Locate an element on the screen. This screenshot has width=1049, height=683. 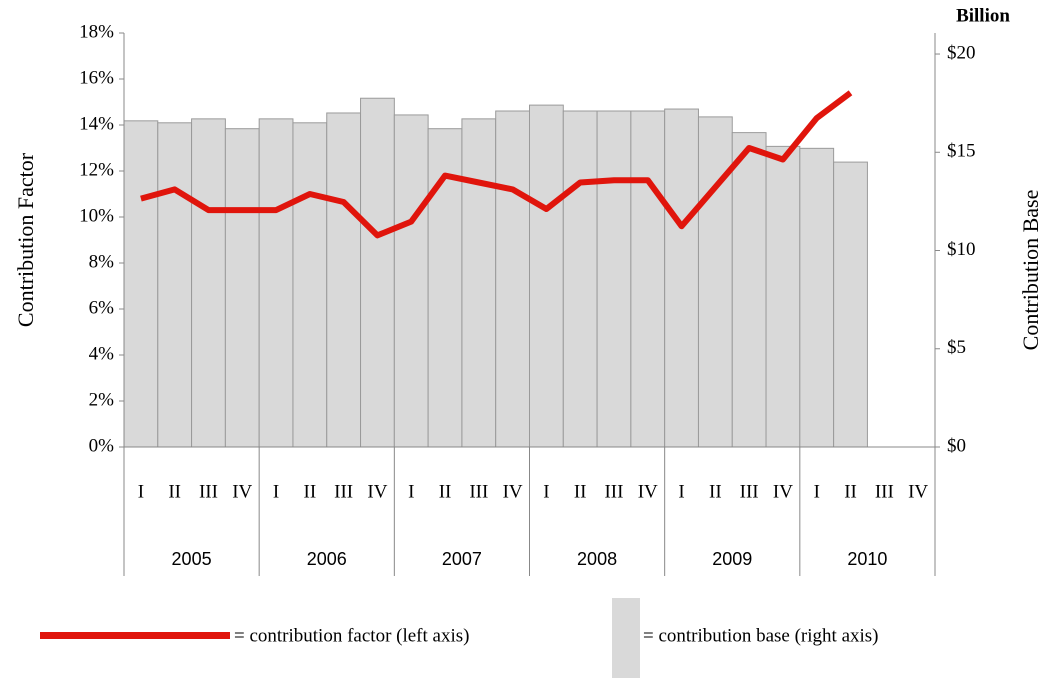
x-group-label: 2009 is located at coordinates (732, 559).